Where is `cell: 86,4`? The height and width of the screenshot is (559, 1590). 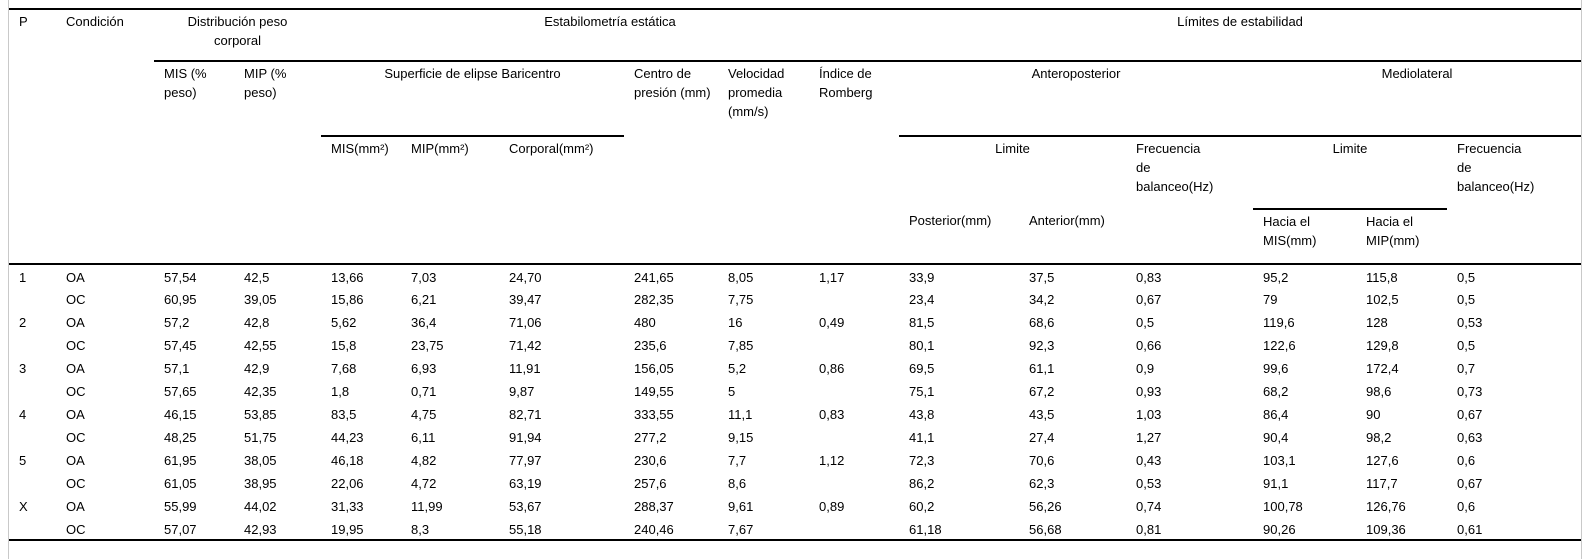
cell: 86,4 is located at coordinates (1276, 414).